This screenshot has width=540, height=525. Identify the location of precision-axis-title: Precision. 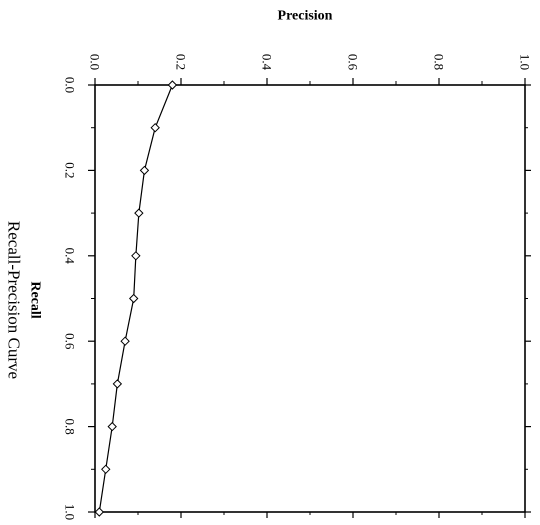
(305, 16).